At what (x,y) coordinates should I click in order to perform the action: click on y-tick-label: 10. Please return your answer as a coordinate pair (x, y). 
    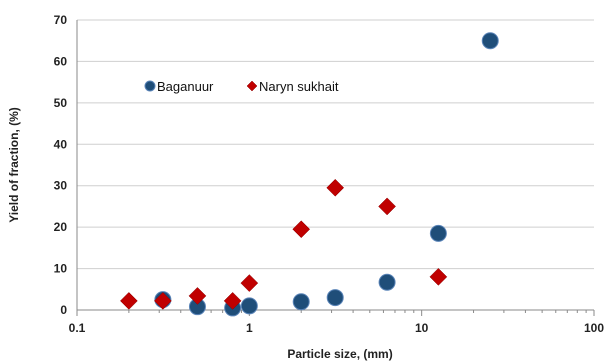
    Looking at the image, I should click on (61, 269).